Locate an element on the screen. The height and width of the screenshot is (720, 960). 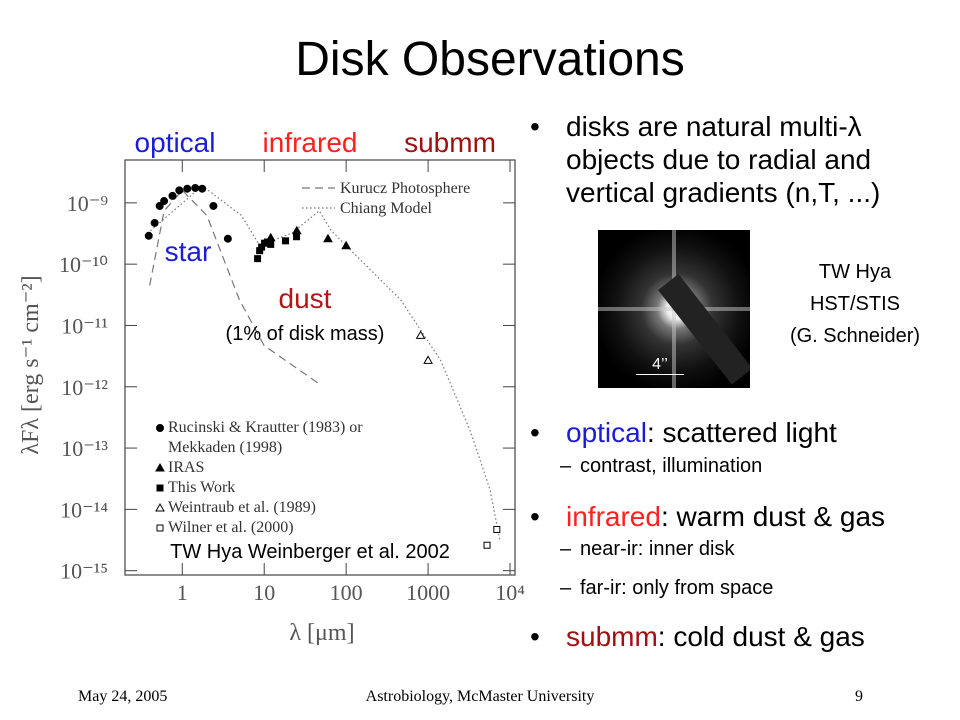
caption: HST/STIS is located at coordinates (854, 304).